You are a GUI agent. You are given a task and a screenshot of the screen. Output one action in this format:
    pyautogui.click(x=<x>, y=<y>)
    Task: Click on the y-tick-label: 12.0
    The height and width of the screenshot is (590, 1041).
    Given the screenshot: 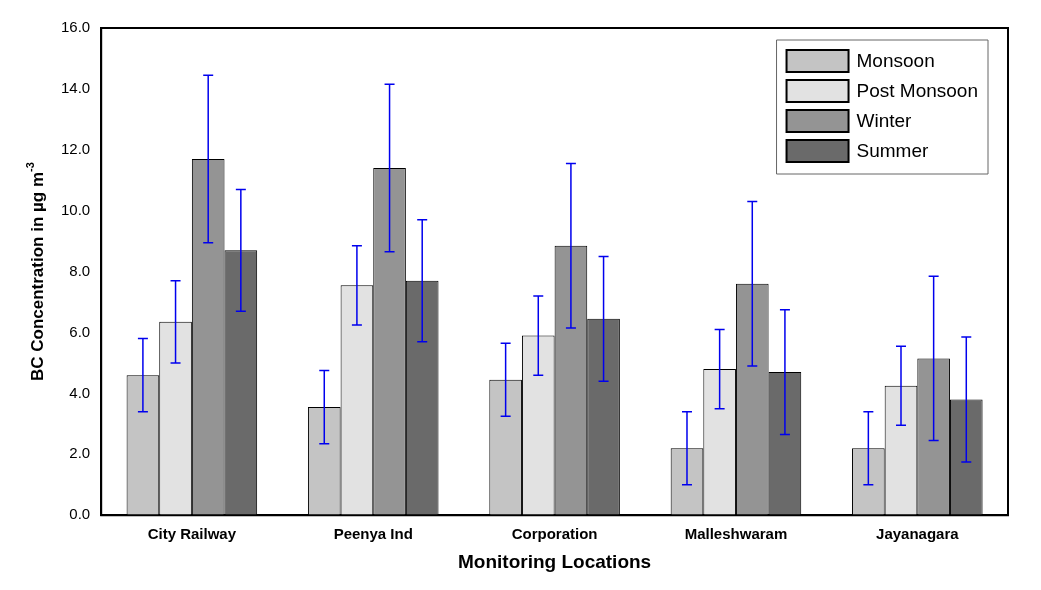 What is the action you would take?
    pyautogui.click(x=75, y=148)
    